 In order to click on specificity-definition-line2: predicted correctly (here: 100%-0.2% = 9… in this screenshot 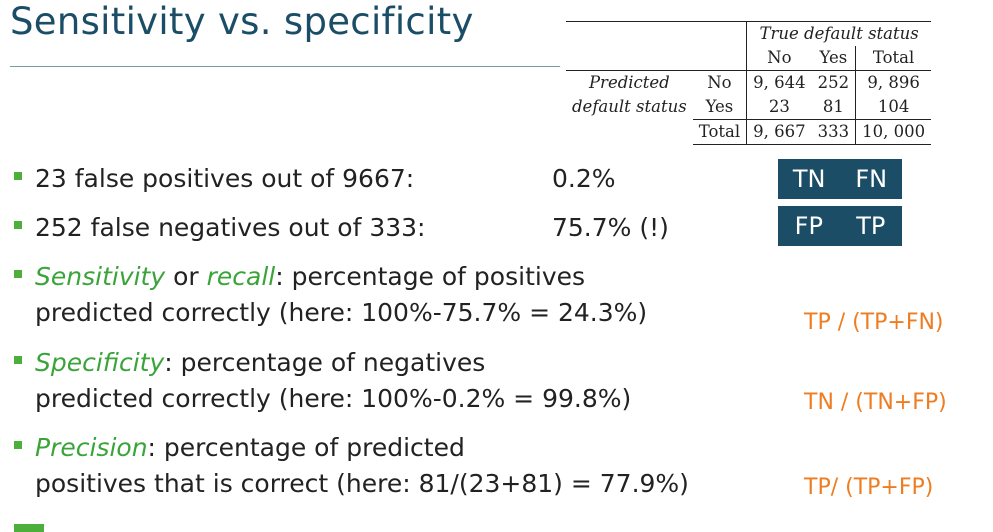, I will do `click(333, 398)`.